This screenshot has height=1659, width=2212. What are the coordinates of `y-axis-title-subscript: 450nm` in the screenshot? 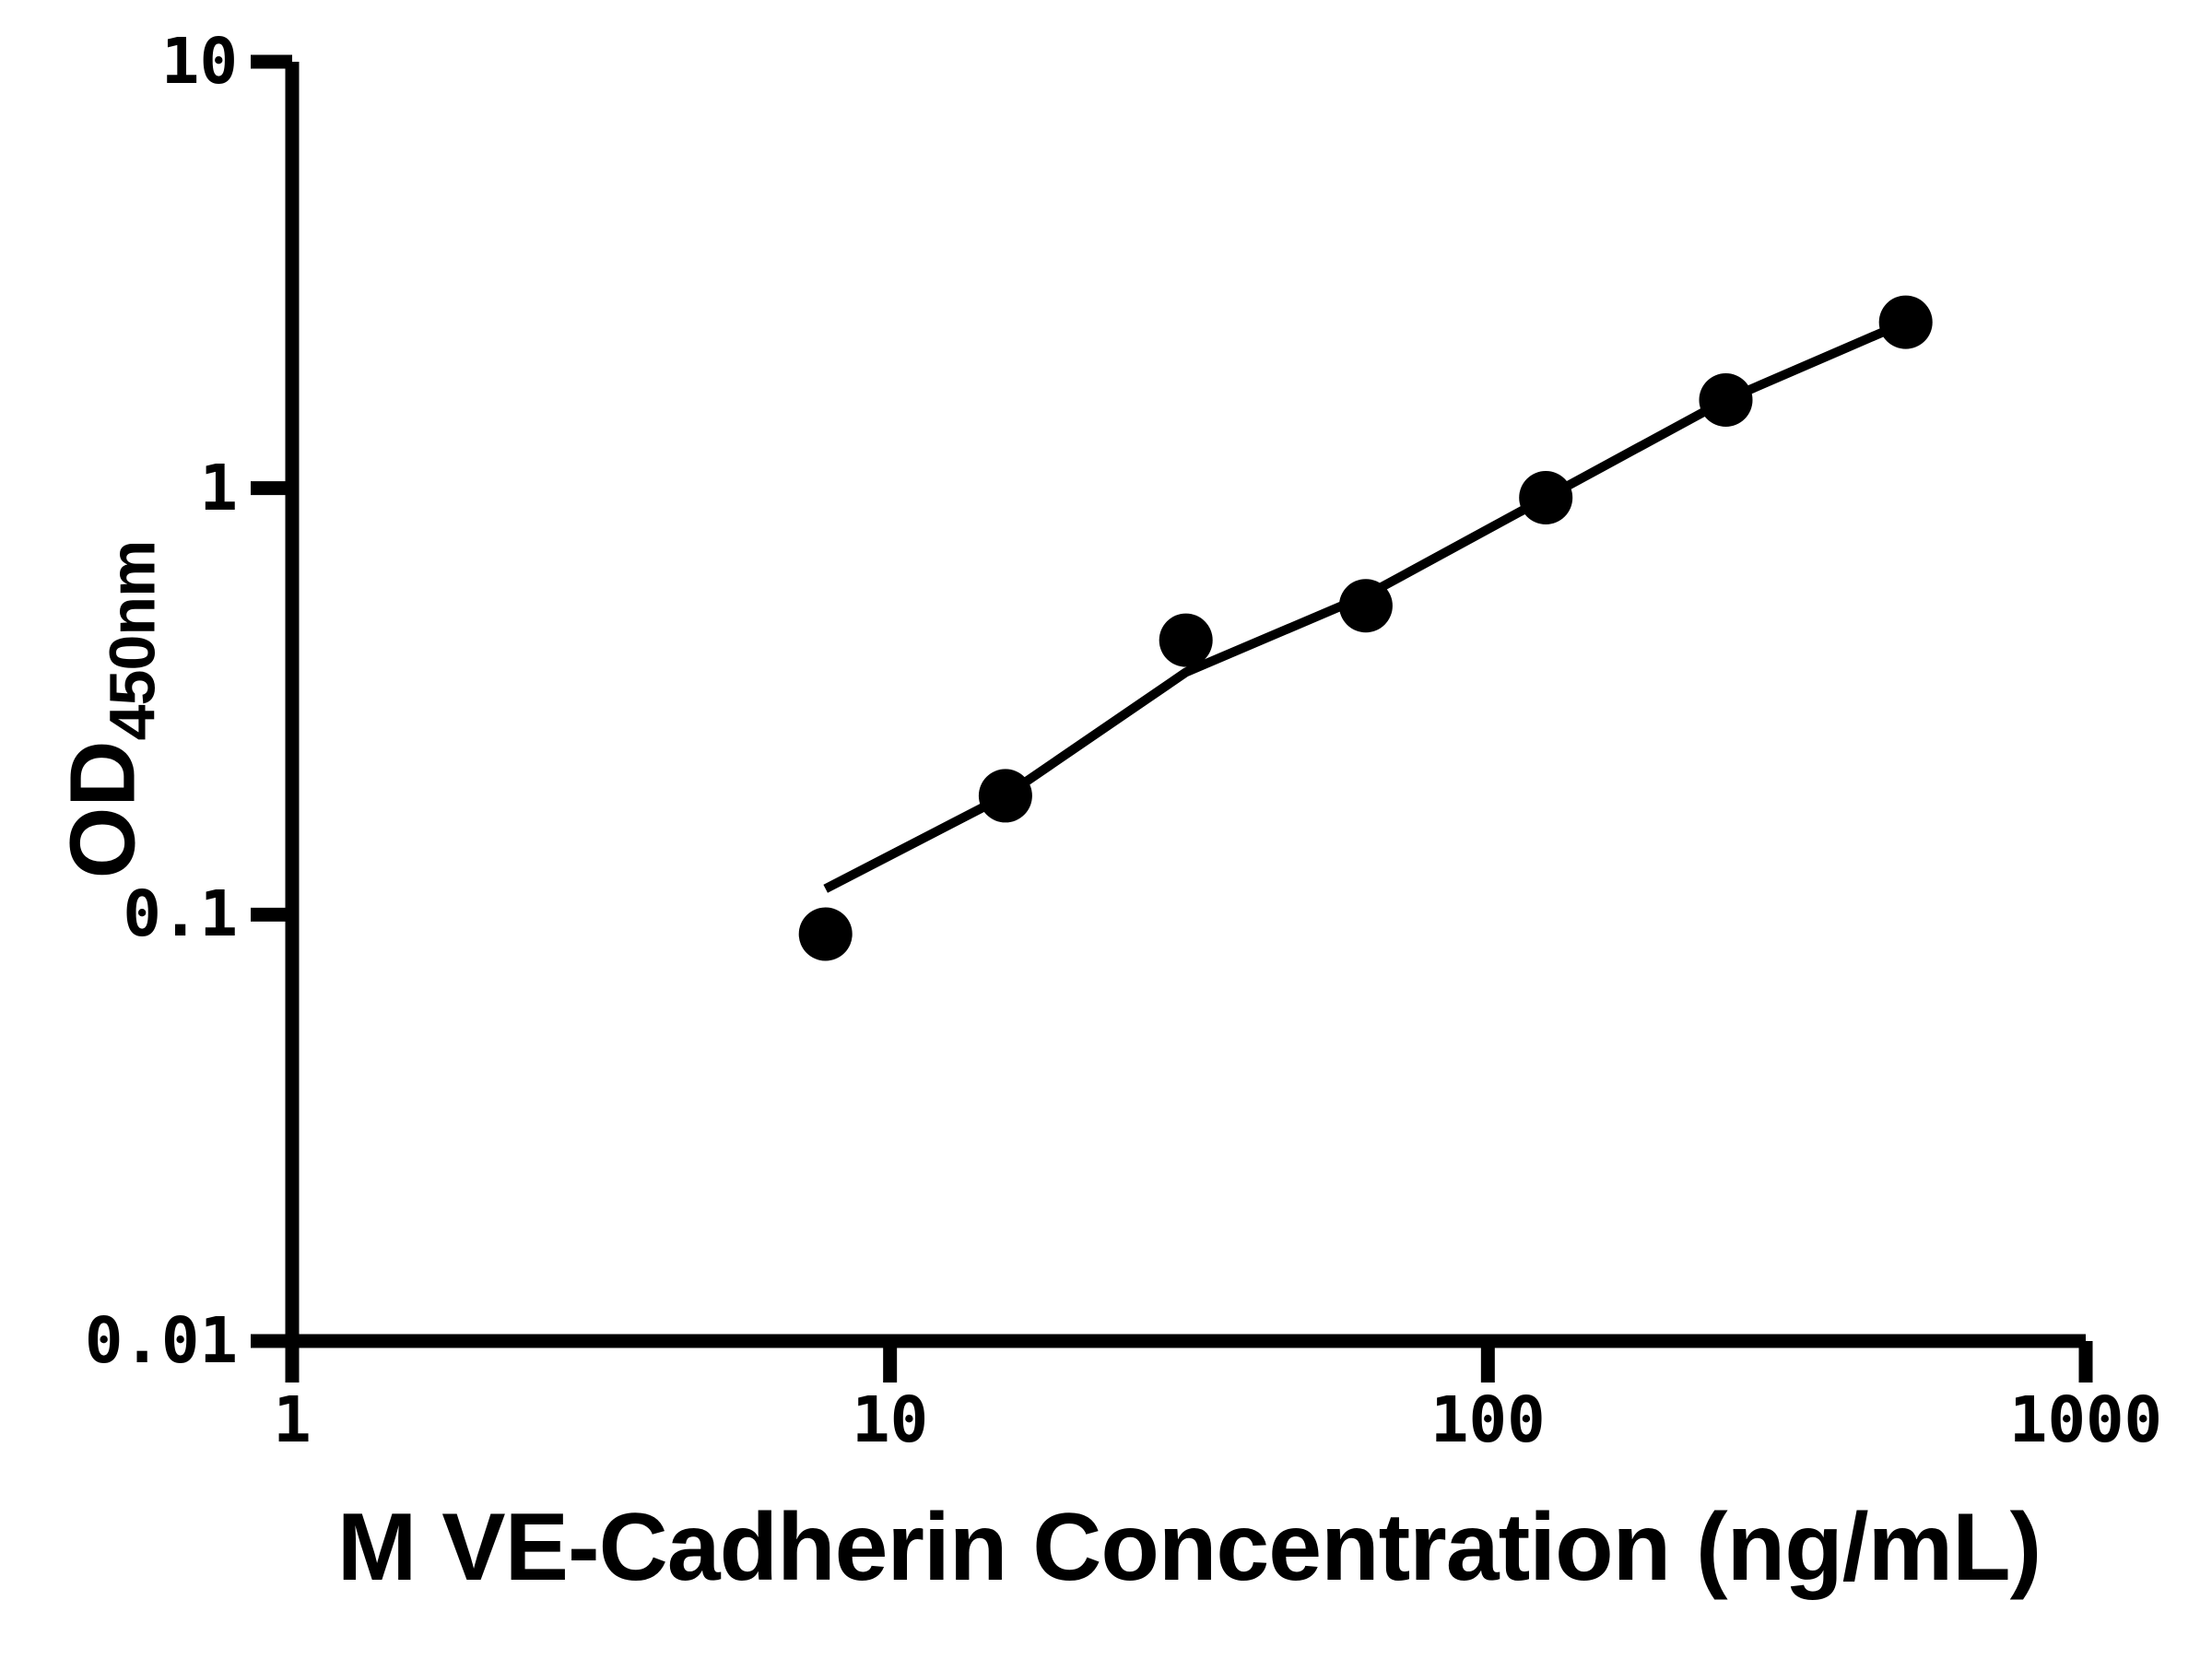 It's located at (132, 640).